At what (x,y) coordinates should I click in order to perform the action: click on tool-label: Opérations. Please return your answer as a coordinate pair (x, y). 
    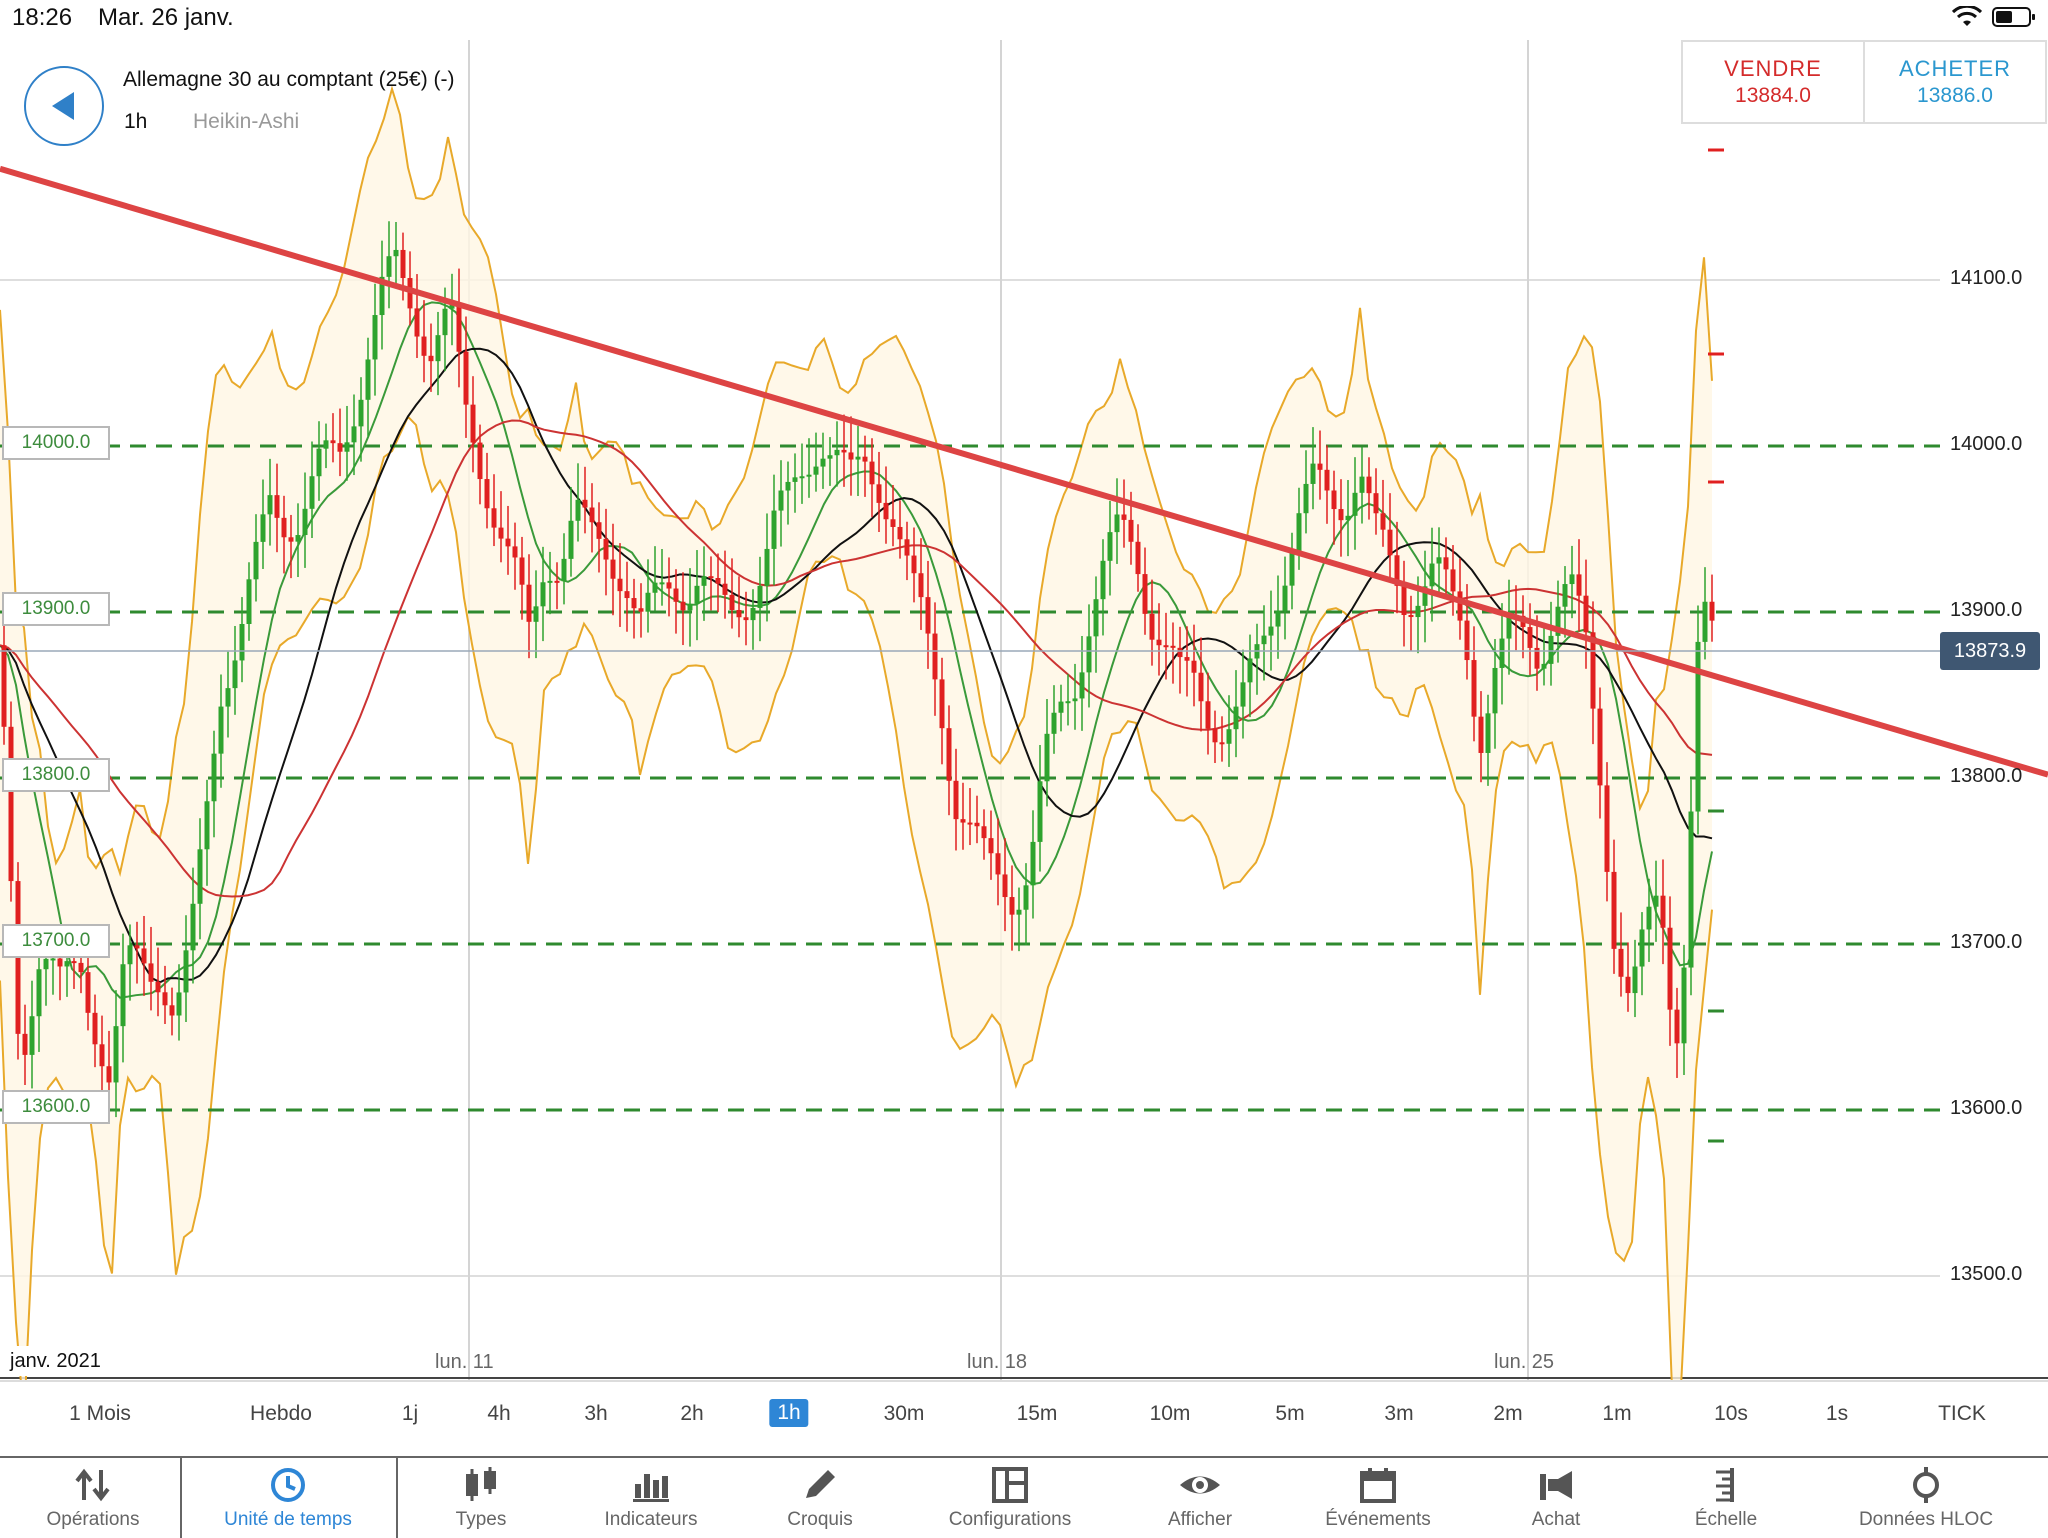
    Looking at the image, I should click on (93, 1519).